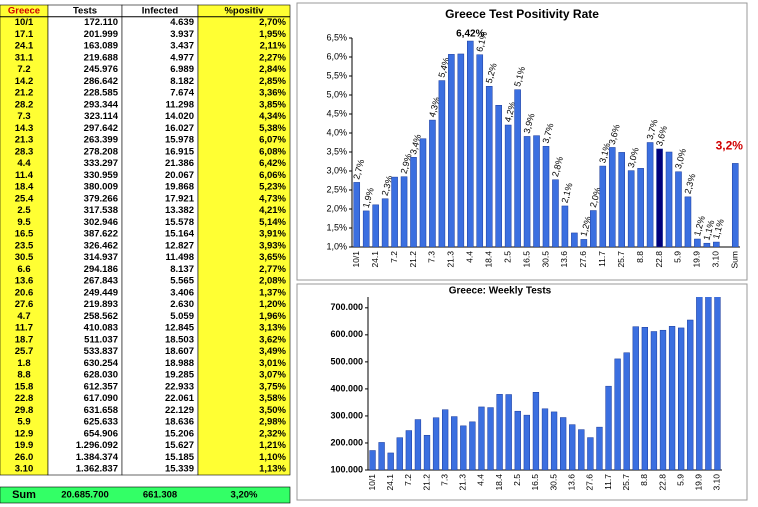  What do you see at coordinates (564, 259) in the screenshot?
I see `x-tick-label: 13.6` at bounding box center [564, 259].